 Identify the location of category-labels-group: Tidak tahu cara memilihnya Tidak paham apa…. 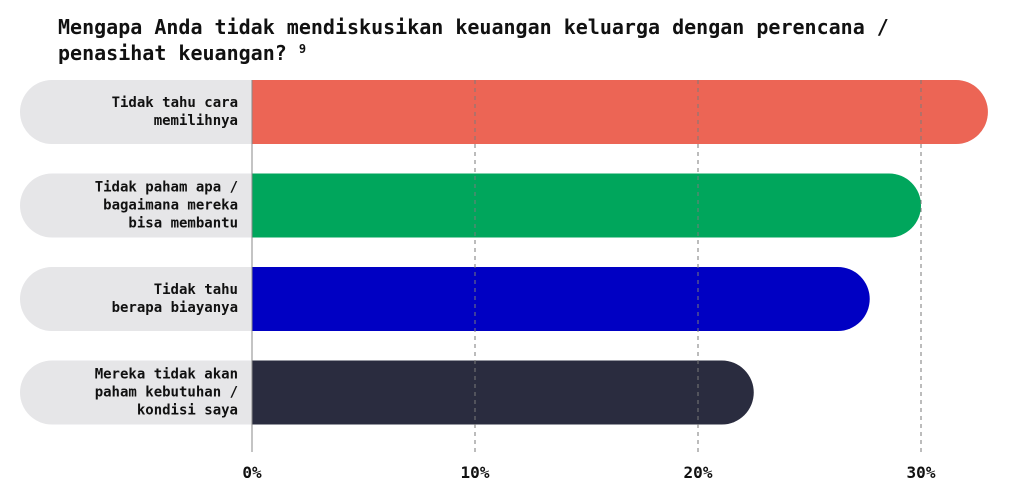
(166, 257).